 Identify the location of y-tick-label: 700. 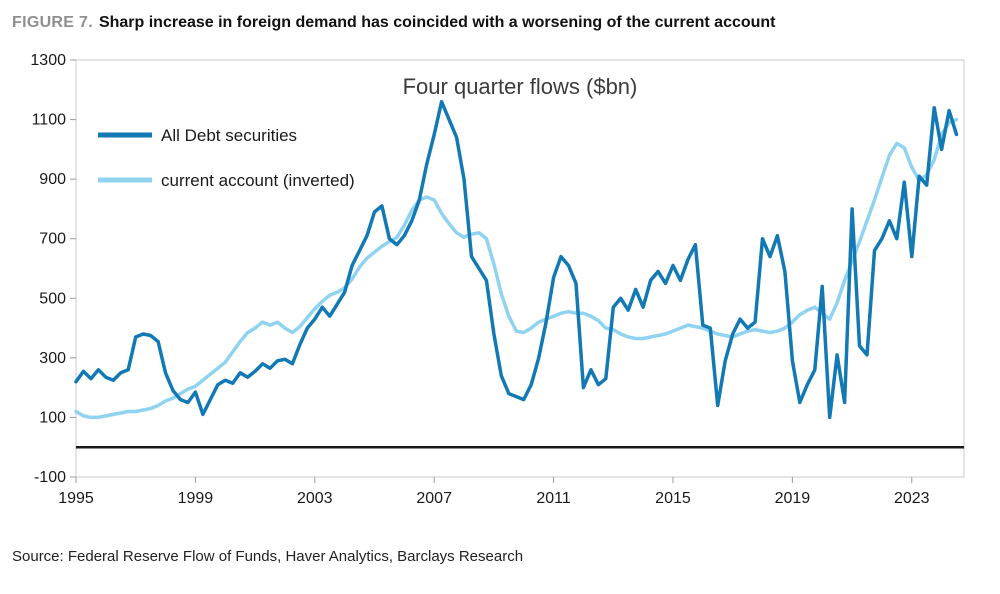
(52, 239).